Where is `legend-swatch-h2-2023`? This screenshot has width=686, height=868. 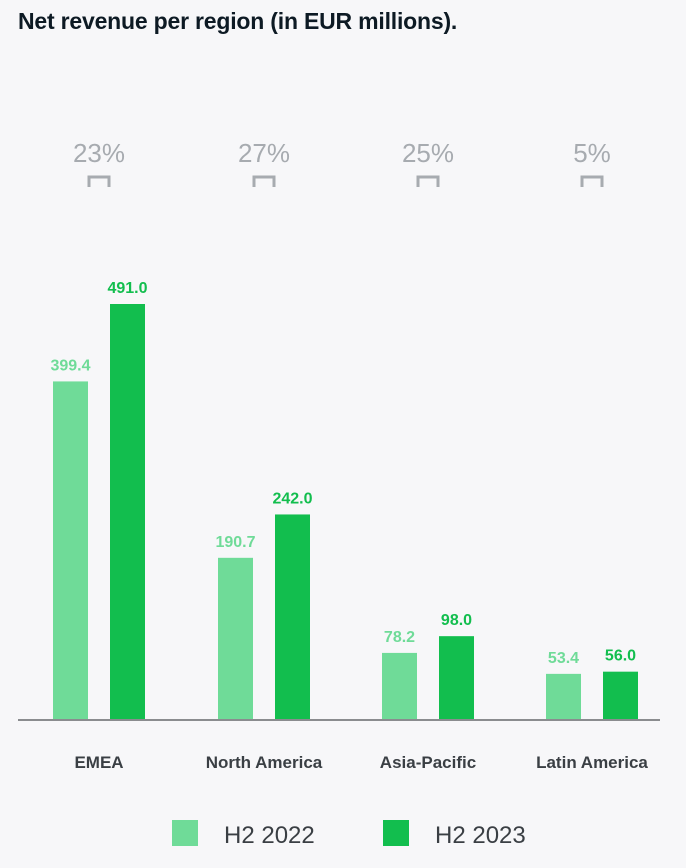
legend-swatch-h2-2023 is located at coordinates (396, 833).